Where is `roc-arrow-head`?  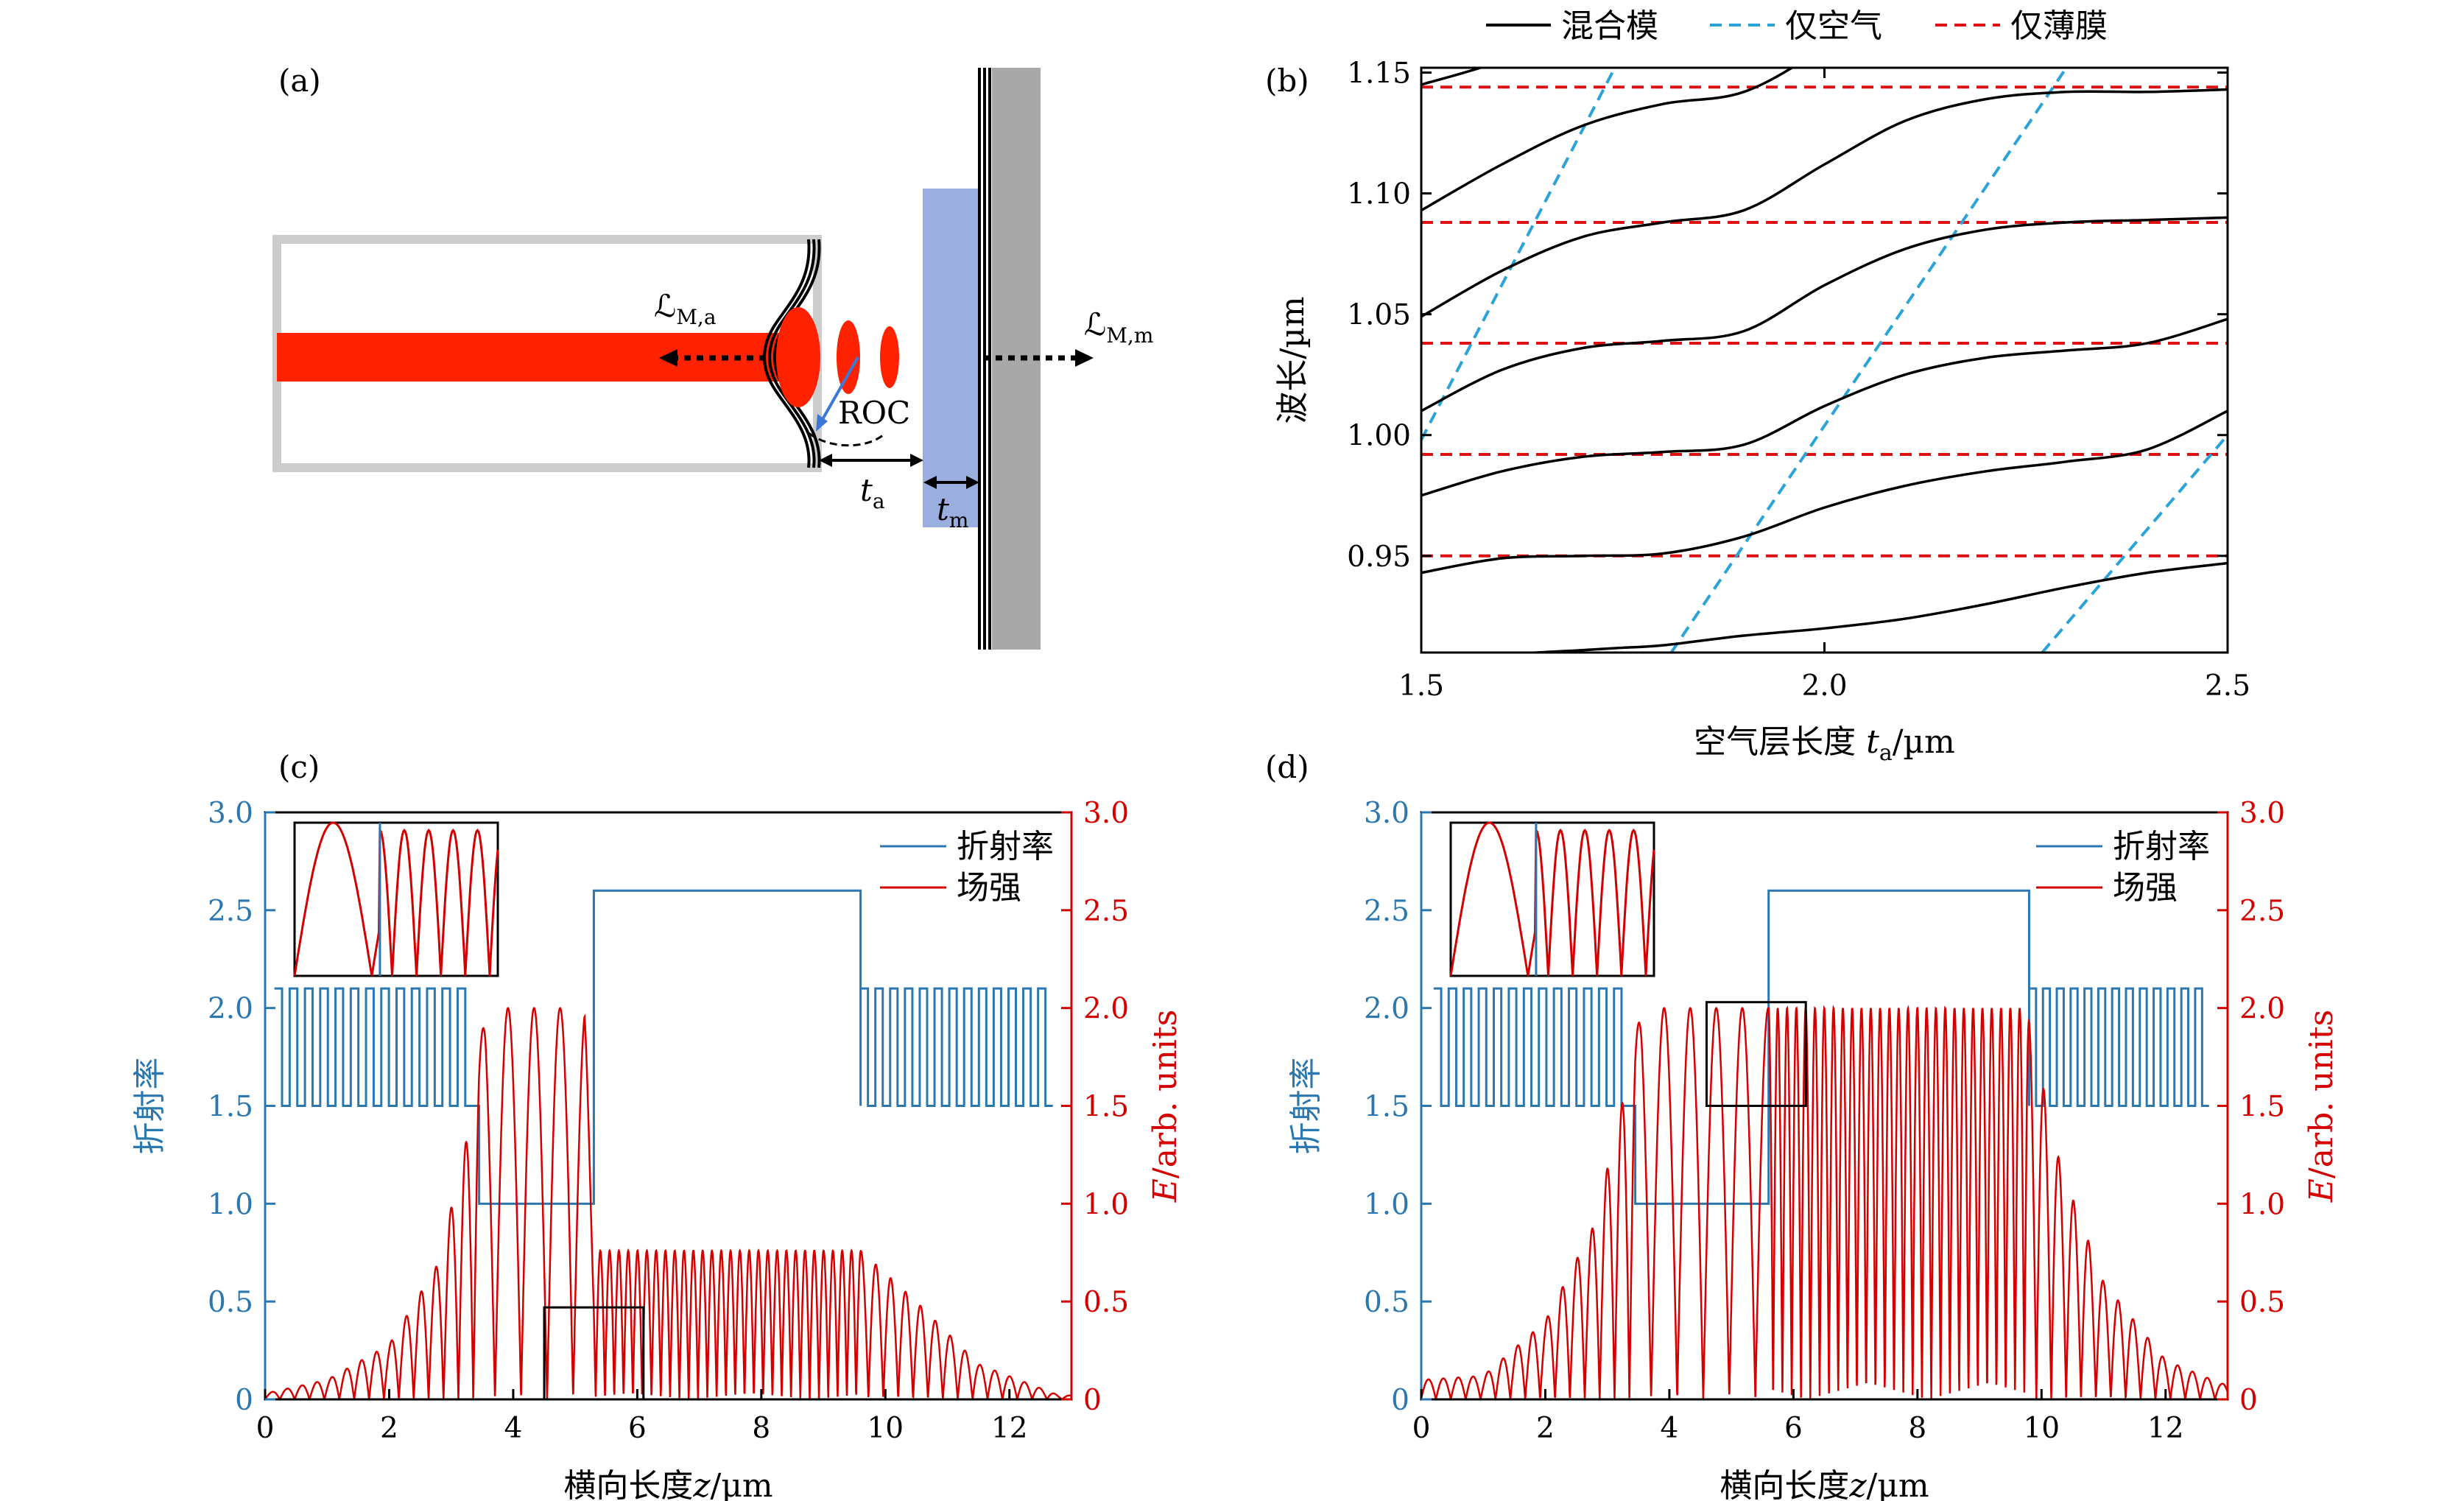 roc-arrow-head is located at coordinates (822, 423).